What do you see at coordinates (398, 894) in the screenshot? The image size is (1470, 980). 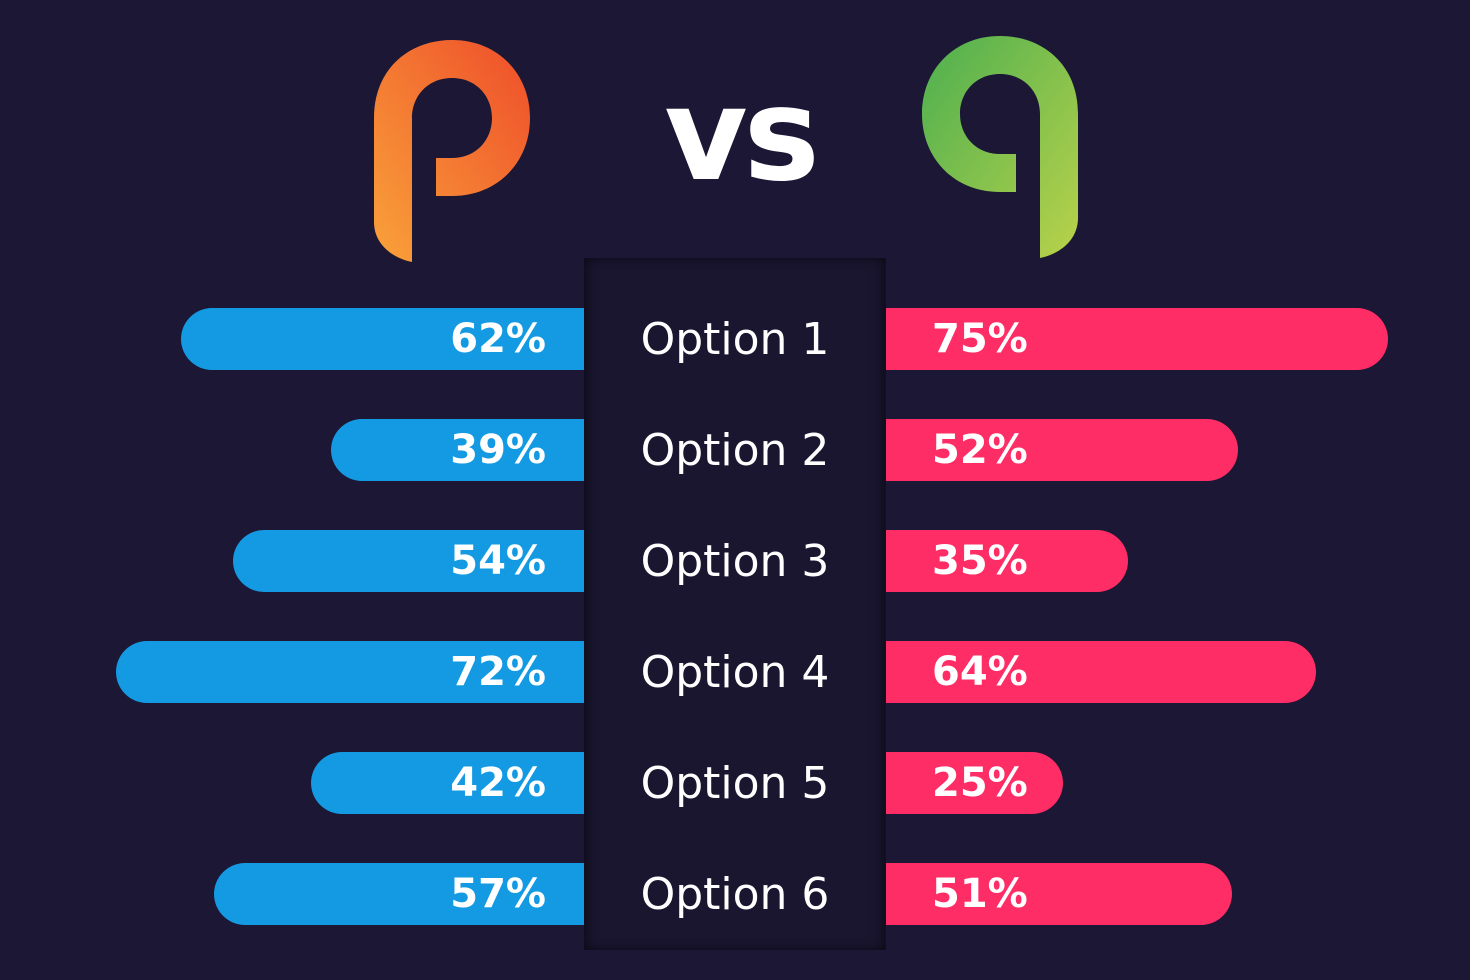 I see `left-bar: 57%` at bounding box center [398, 894].